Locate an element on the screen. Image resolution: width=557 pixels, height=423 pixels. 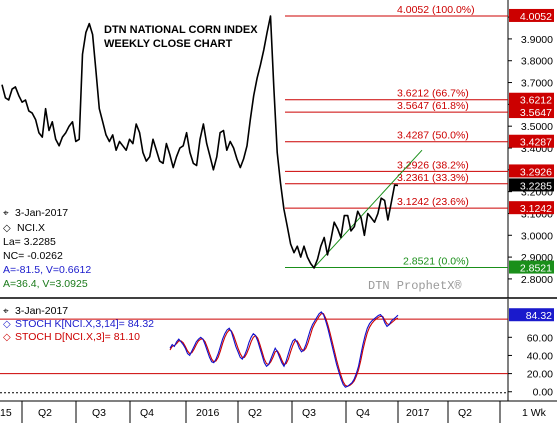
stoch-d-diamond-icon: ◇ is located at coordinates (7, 337).